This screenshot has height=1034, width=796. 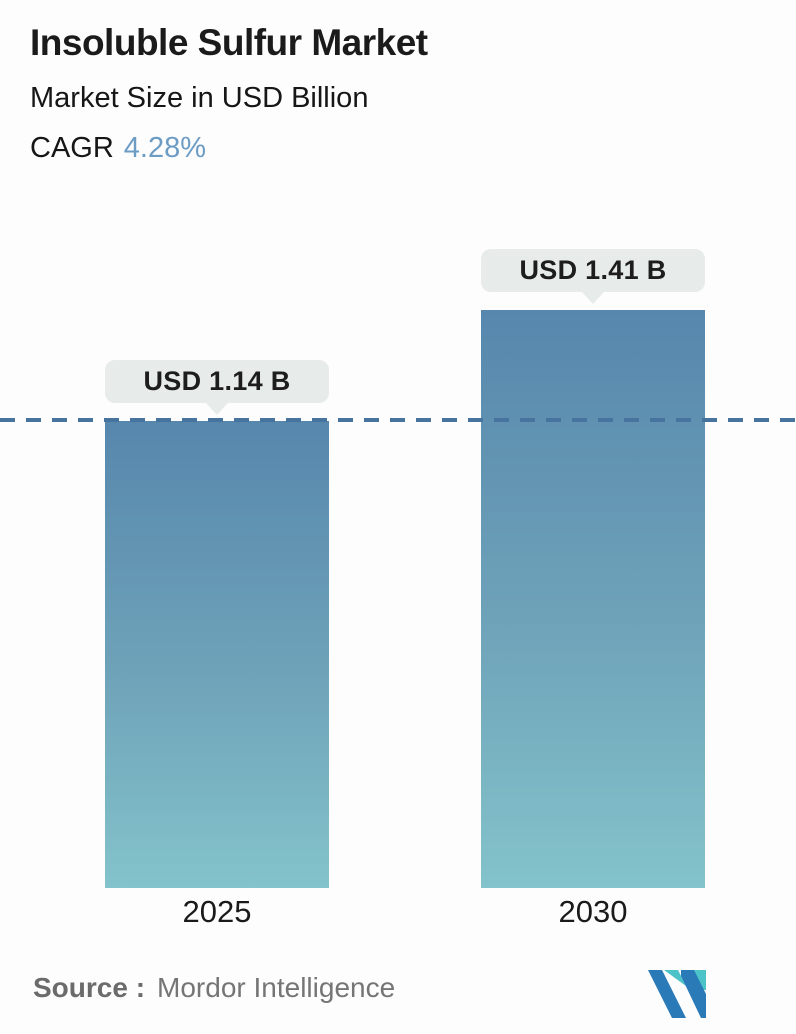 I want to click on cagr-row: CAGR 4.28%, so click(x=118, y=148).